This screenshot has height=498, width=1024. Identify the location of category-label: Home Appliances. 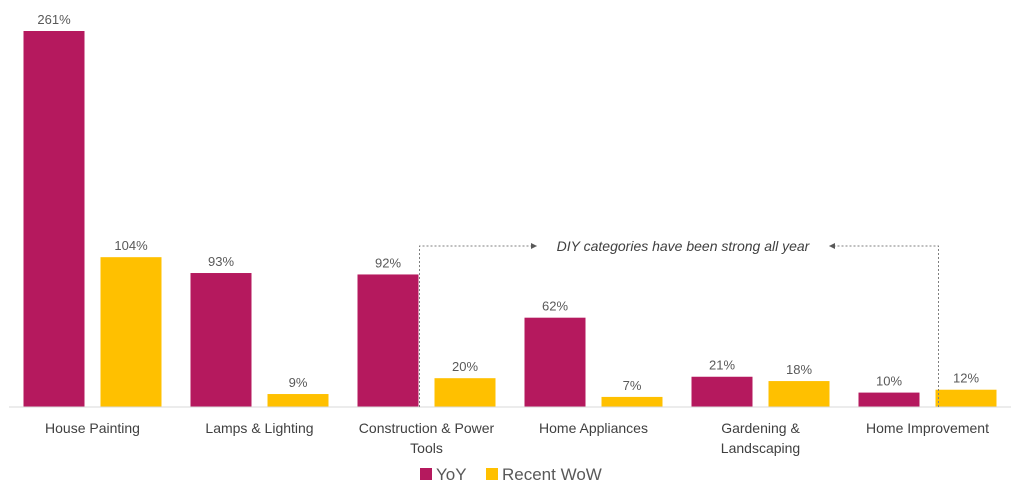
(593, 428).